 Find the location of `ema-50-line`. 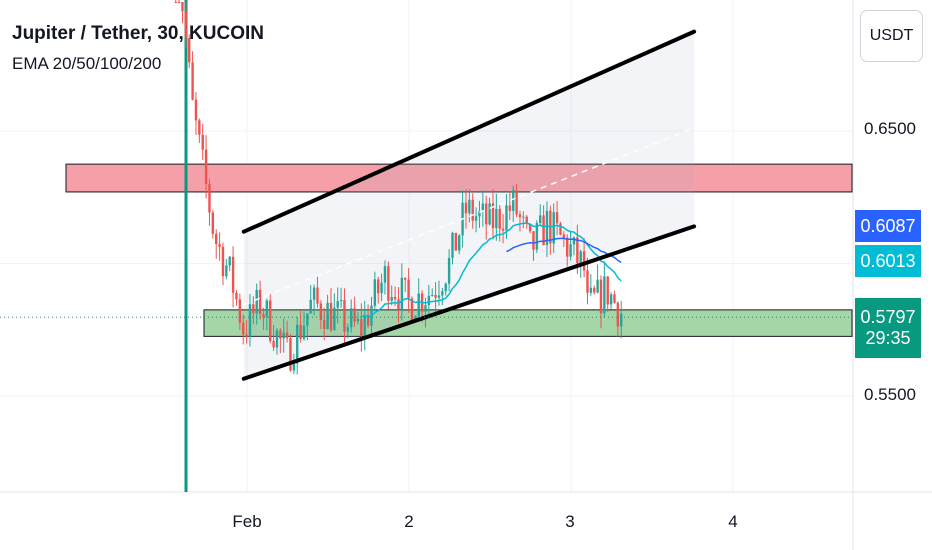

ema-50-line is located at coordinates (564, 250).